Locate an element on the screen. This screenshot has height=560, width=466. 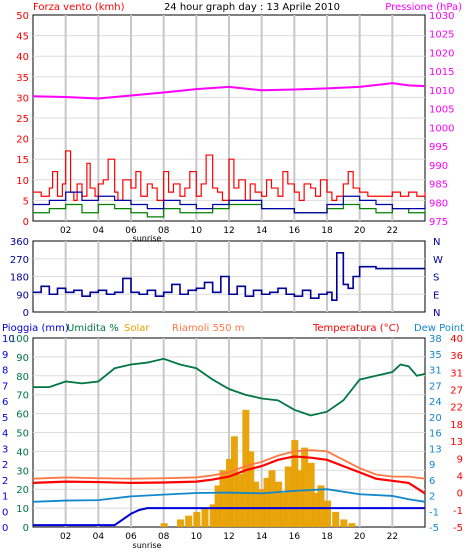
rain-series-line is located at coordinates (229, 517).